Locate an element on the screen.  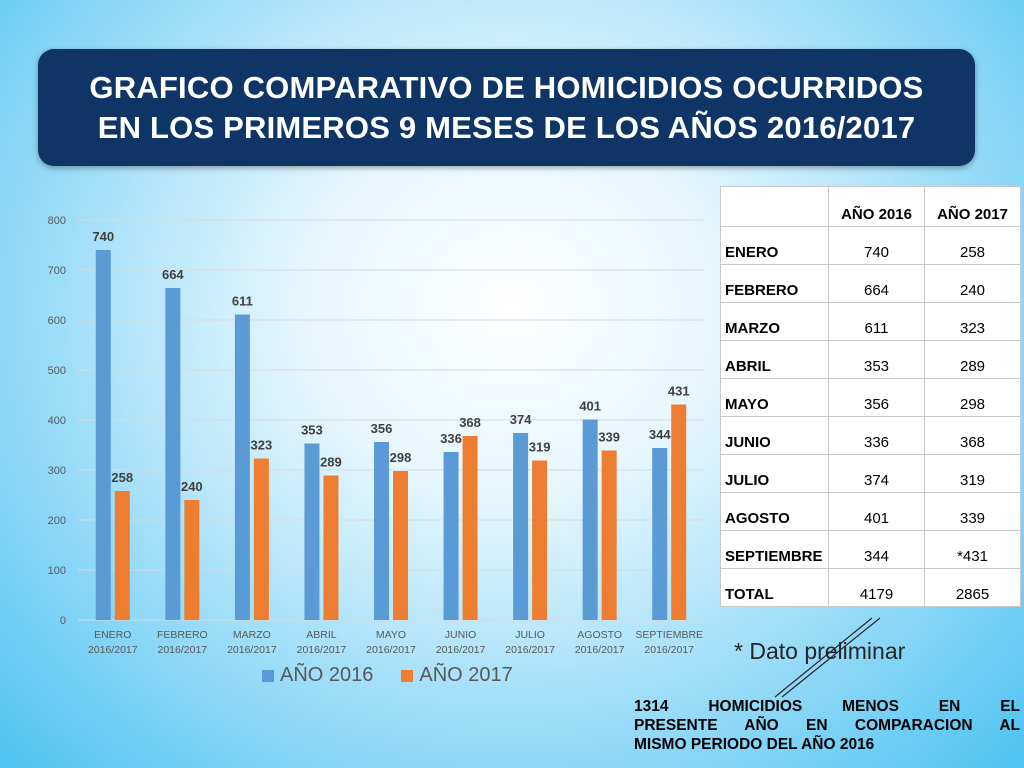
data-label-2017: 431 is located at coordinates (679, 391).